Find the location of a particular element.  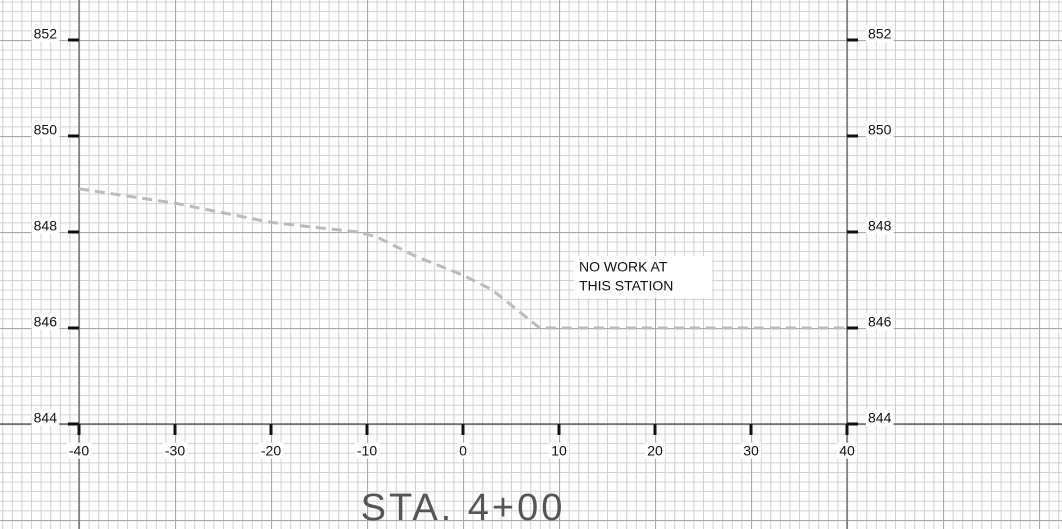

x-tick-label: -40 is located at coordinates (79, 451).